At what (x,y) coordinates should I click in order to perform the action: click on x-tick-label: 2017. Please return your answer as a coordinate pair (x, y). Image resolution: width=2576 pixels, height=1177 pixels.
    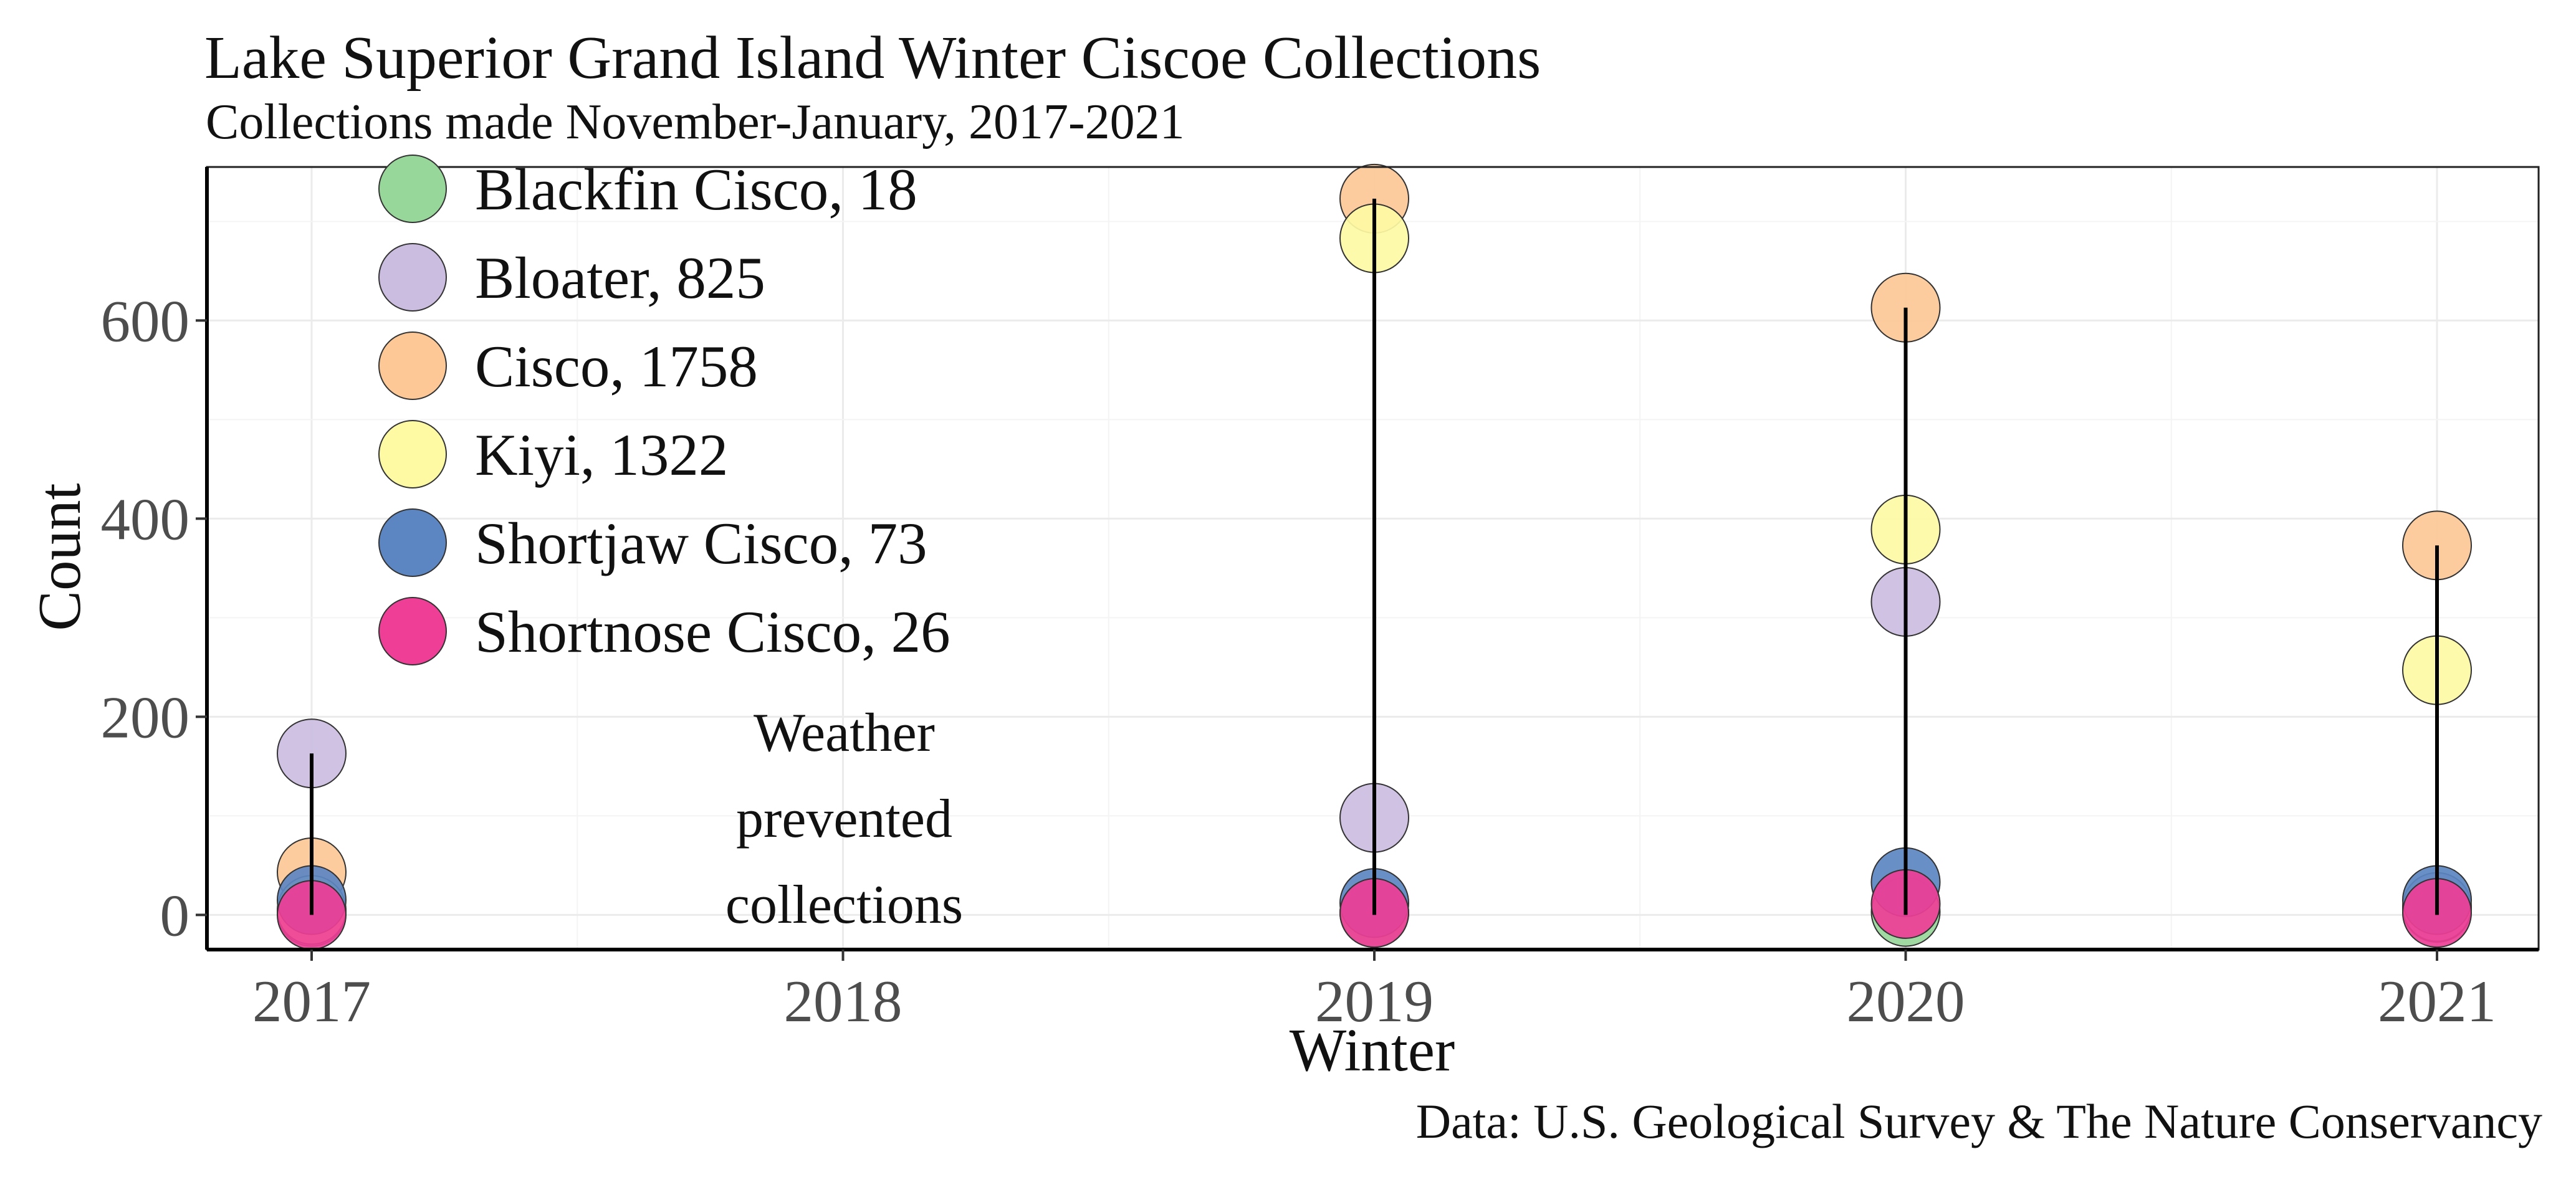
    Looking at the image, I should click on (311, 1001).